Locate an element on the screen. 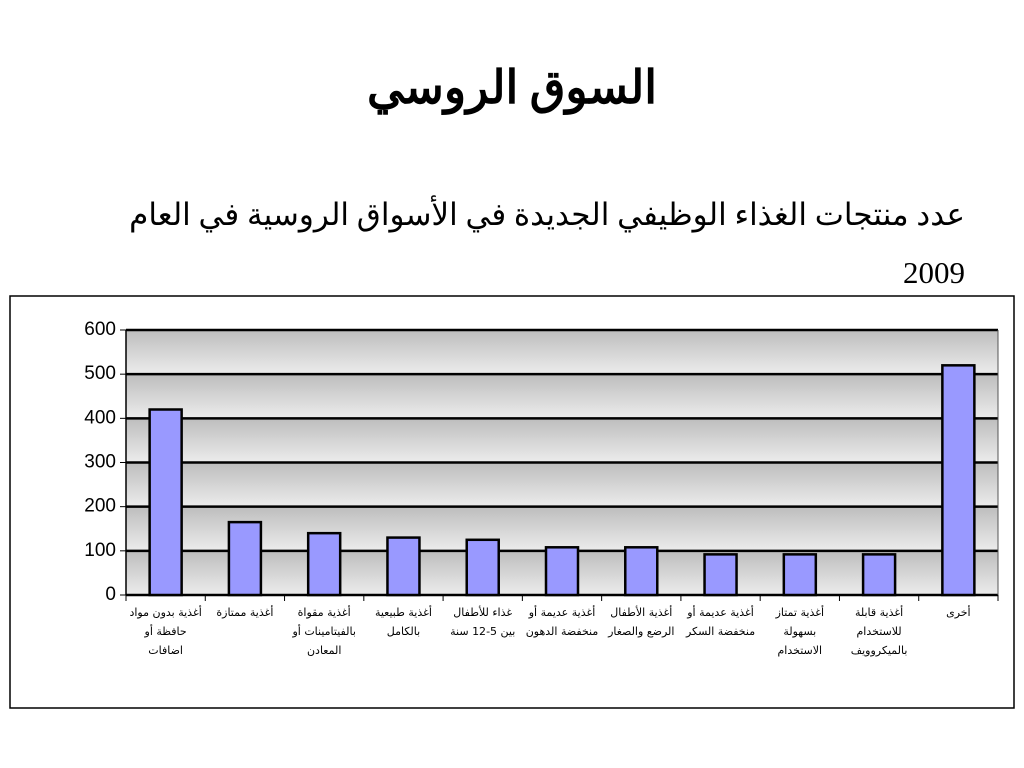  x-tick-label: أغذية طبيعية بالكامل is located at coordinates (403, 622).